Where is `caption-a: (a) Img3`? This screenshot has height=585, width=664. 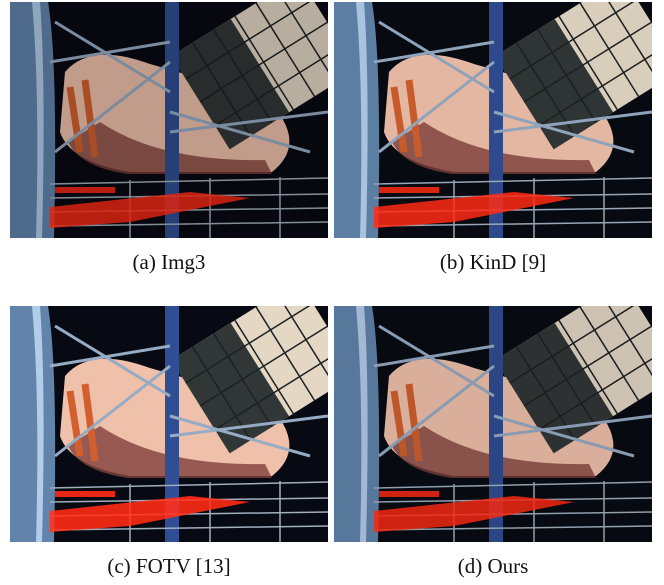 caption-a: (a) Img3 is located at coordinates (169, 262).